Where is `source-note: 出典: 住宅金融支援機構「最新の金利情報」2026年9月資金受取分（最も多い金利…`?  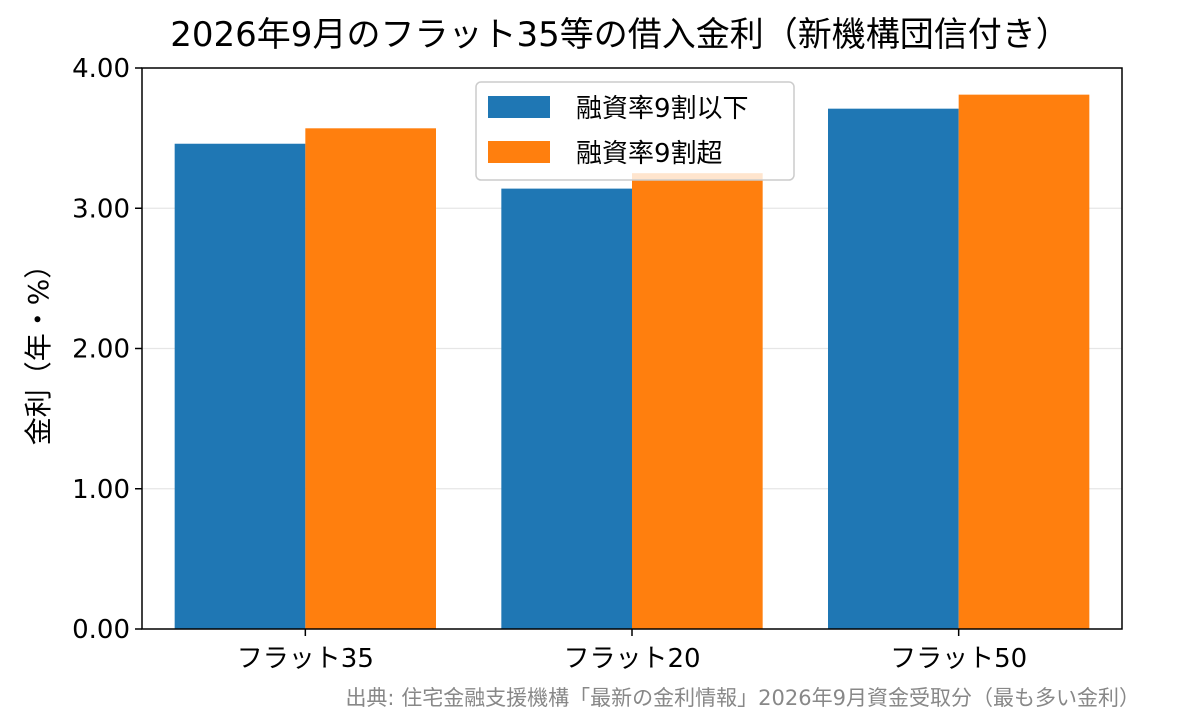 source-note: 出典: 住宅金融支援機構「最新の金利情報」2026年9月資金受取分（最も多い金利… is located at coordinates (742, 698).